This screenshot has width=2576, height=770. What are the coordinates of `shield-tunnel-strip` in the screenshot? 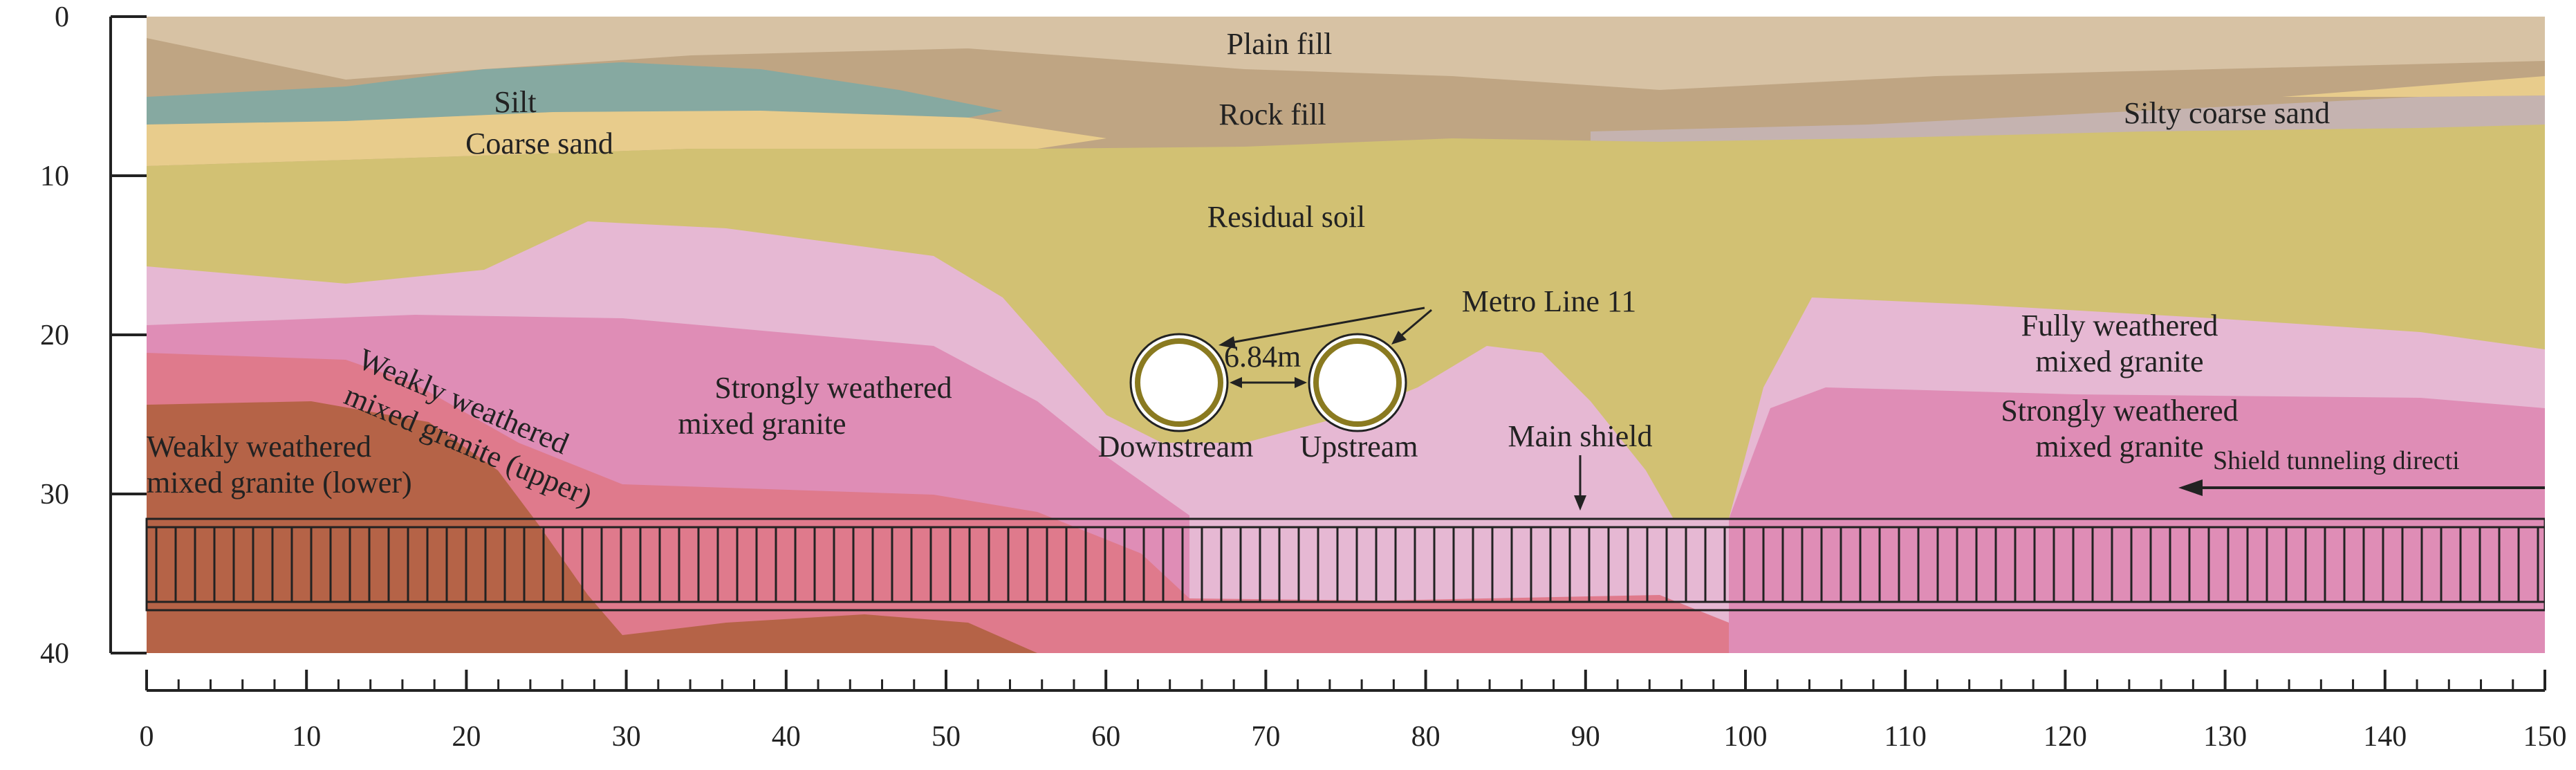 It's located at (1346, 564).